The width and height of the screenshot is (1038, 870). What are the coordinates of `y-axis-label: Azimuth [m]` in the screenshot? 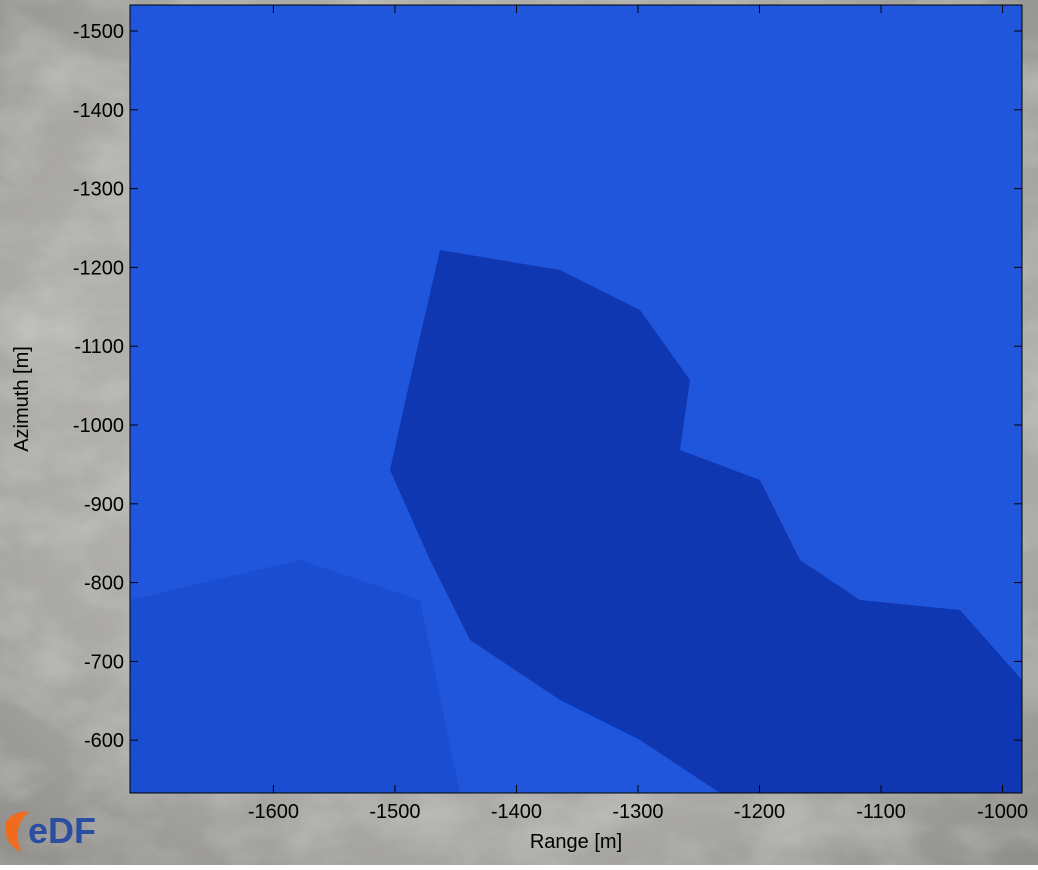 It's located at (22, 399).